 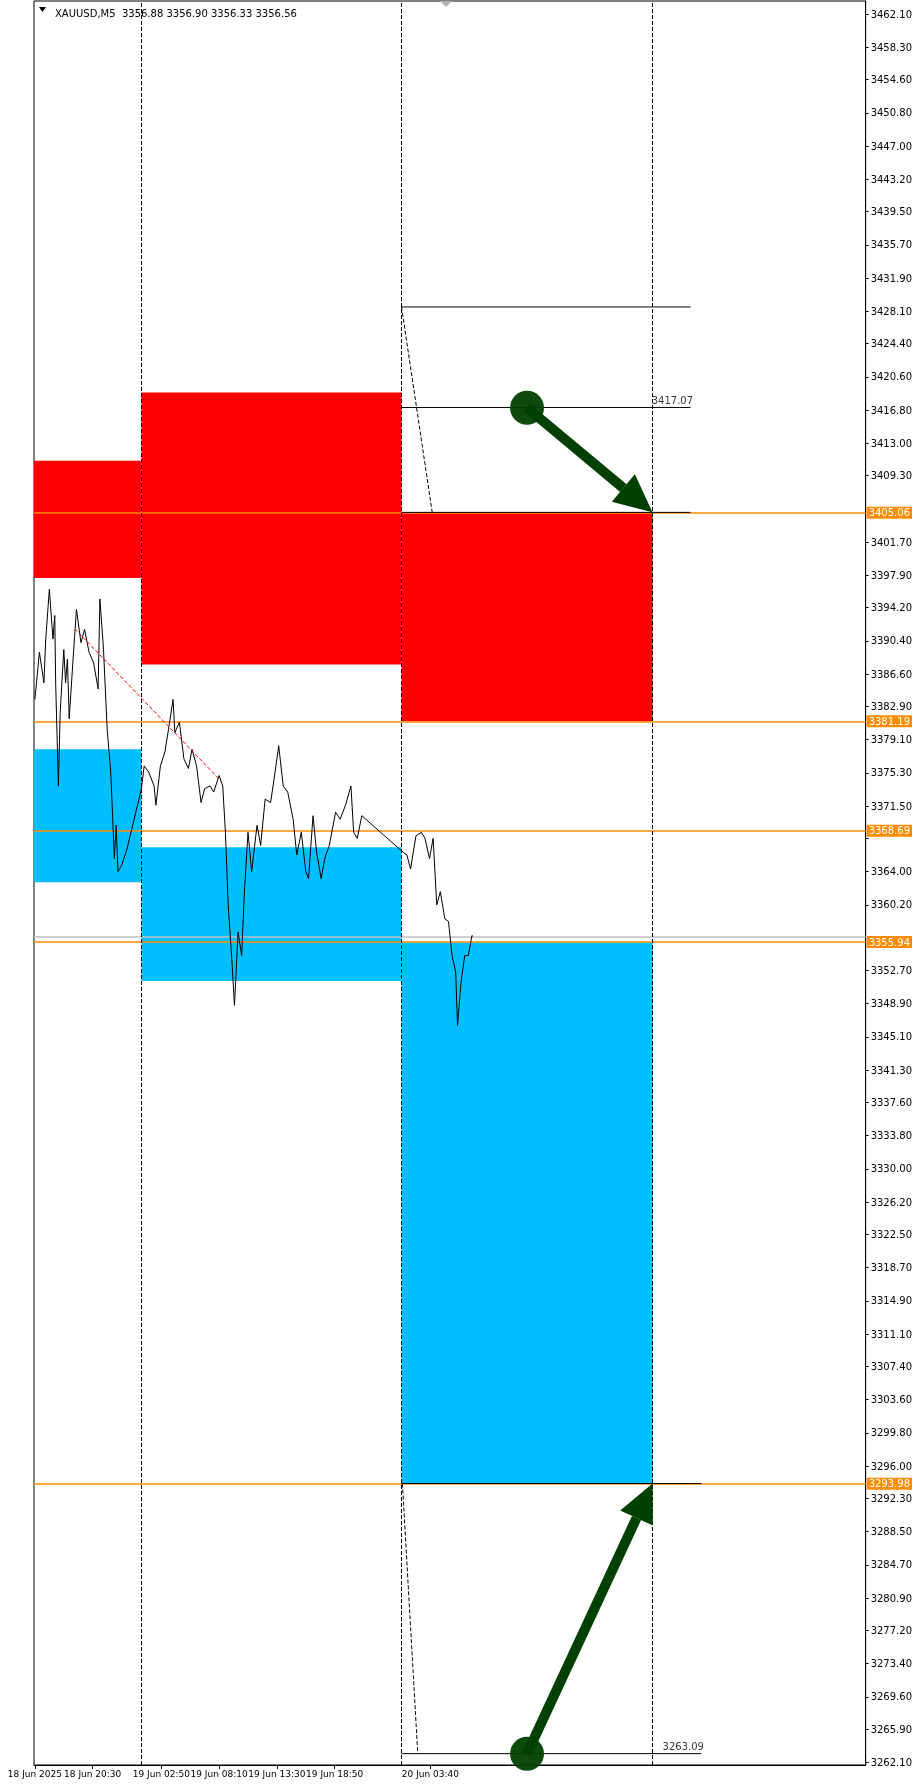 I want to click on y-tick-label: 3341.30, so click(x=891, y=1070).